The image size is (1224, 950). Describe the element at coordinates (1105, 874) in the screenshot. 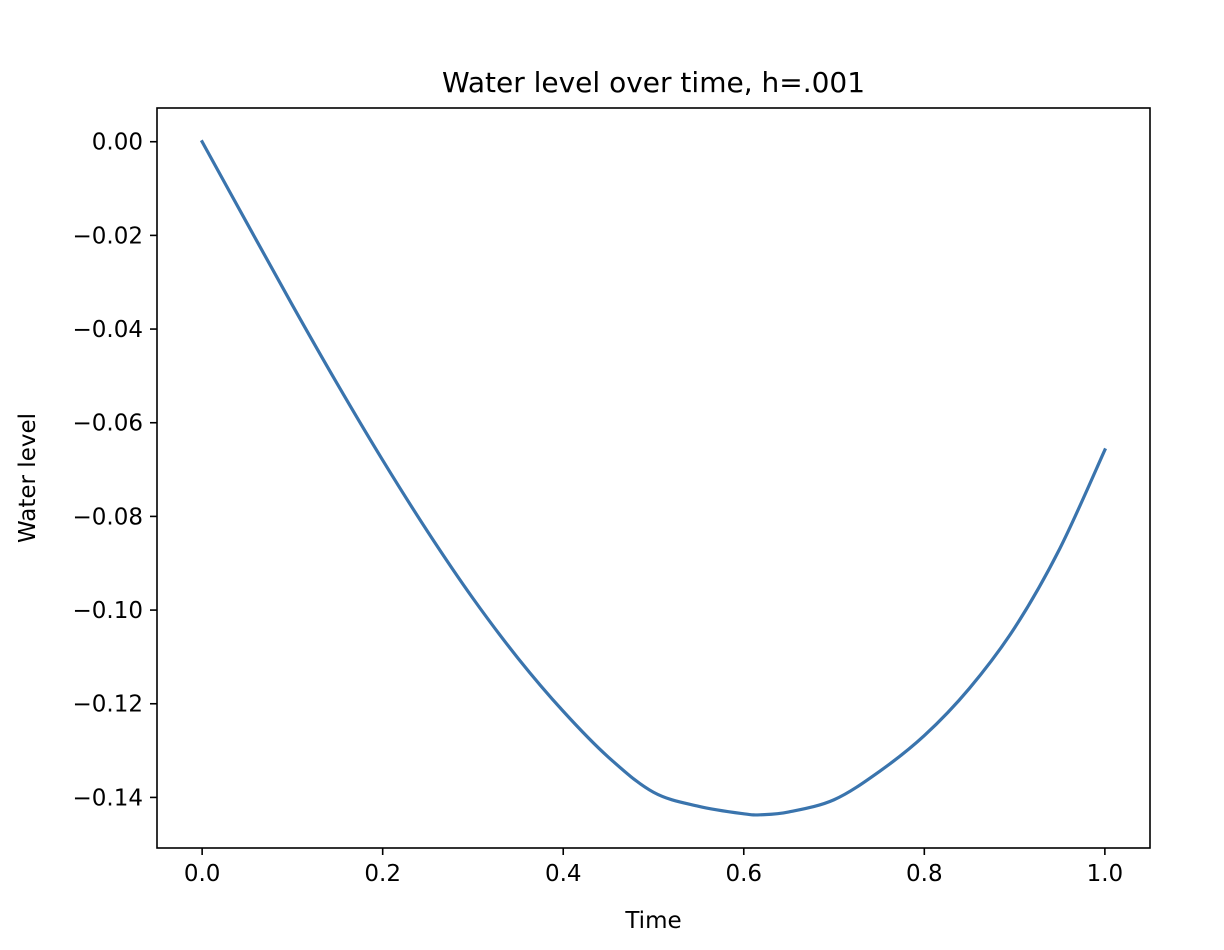

I see `x-tick-label: 1.0` at that location.